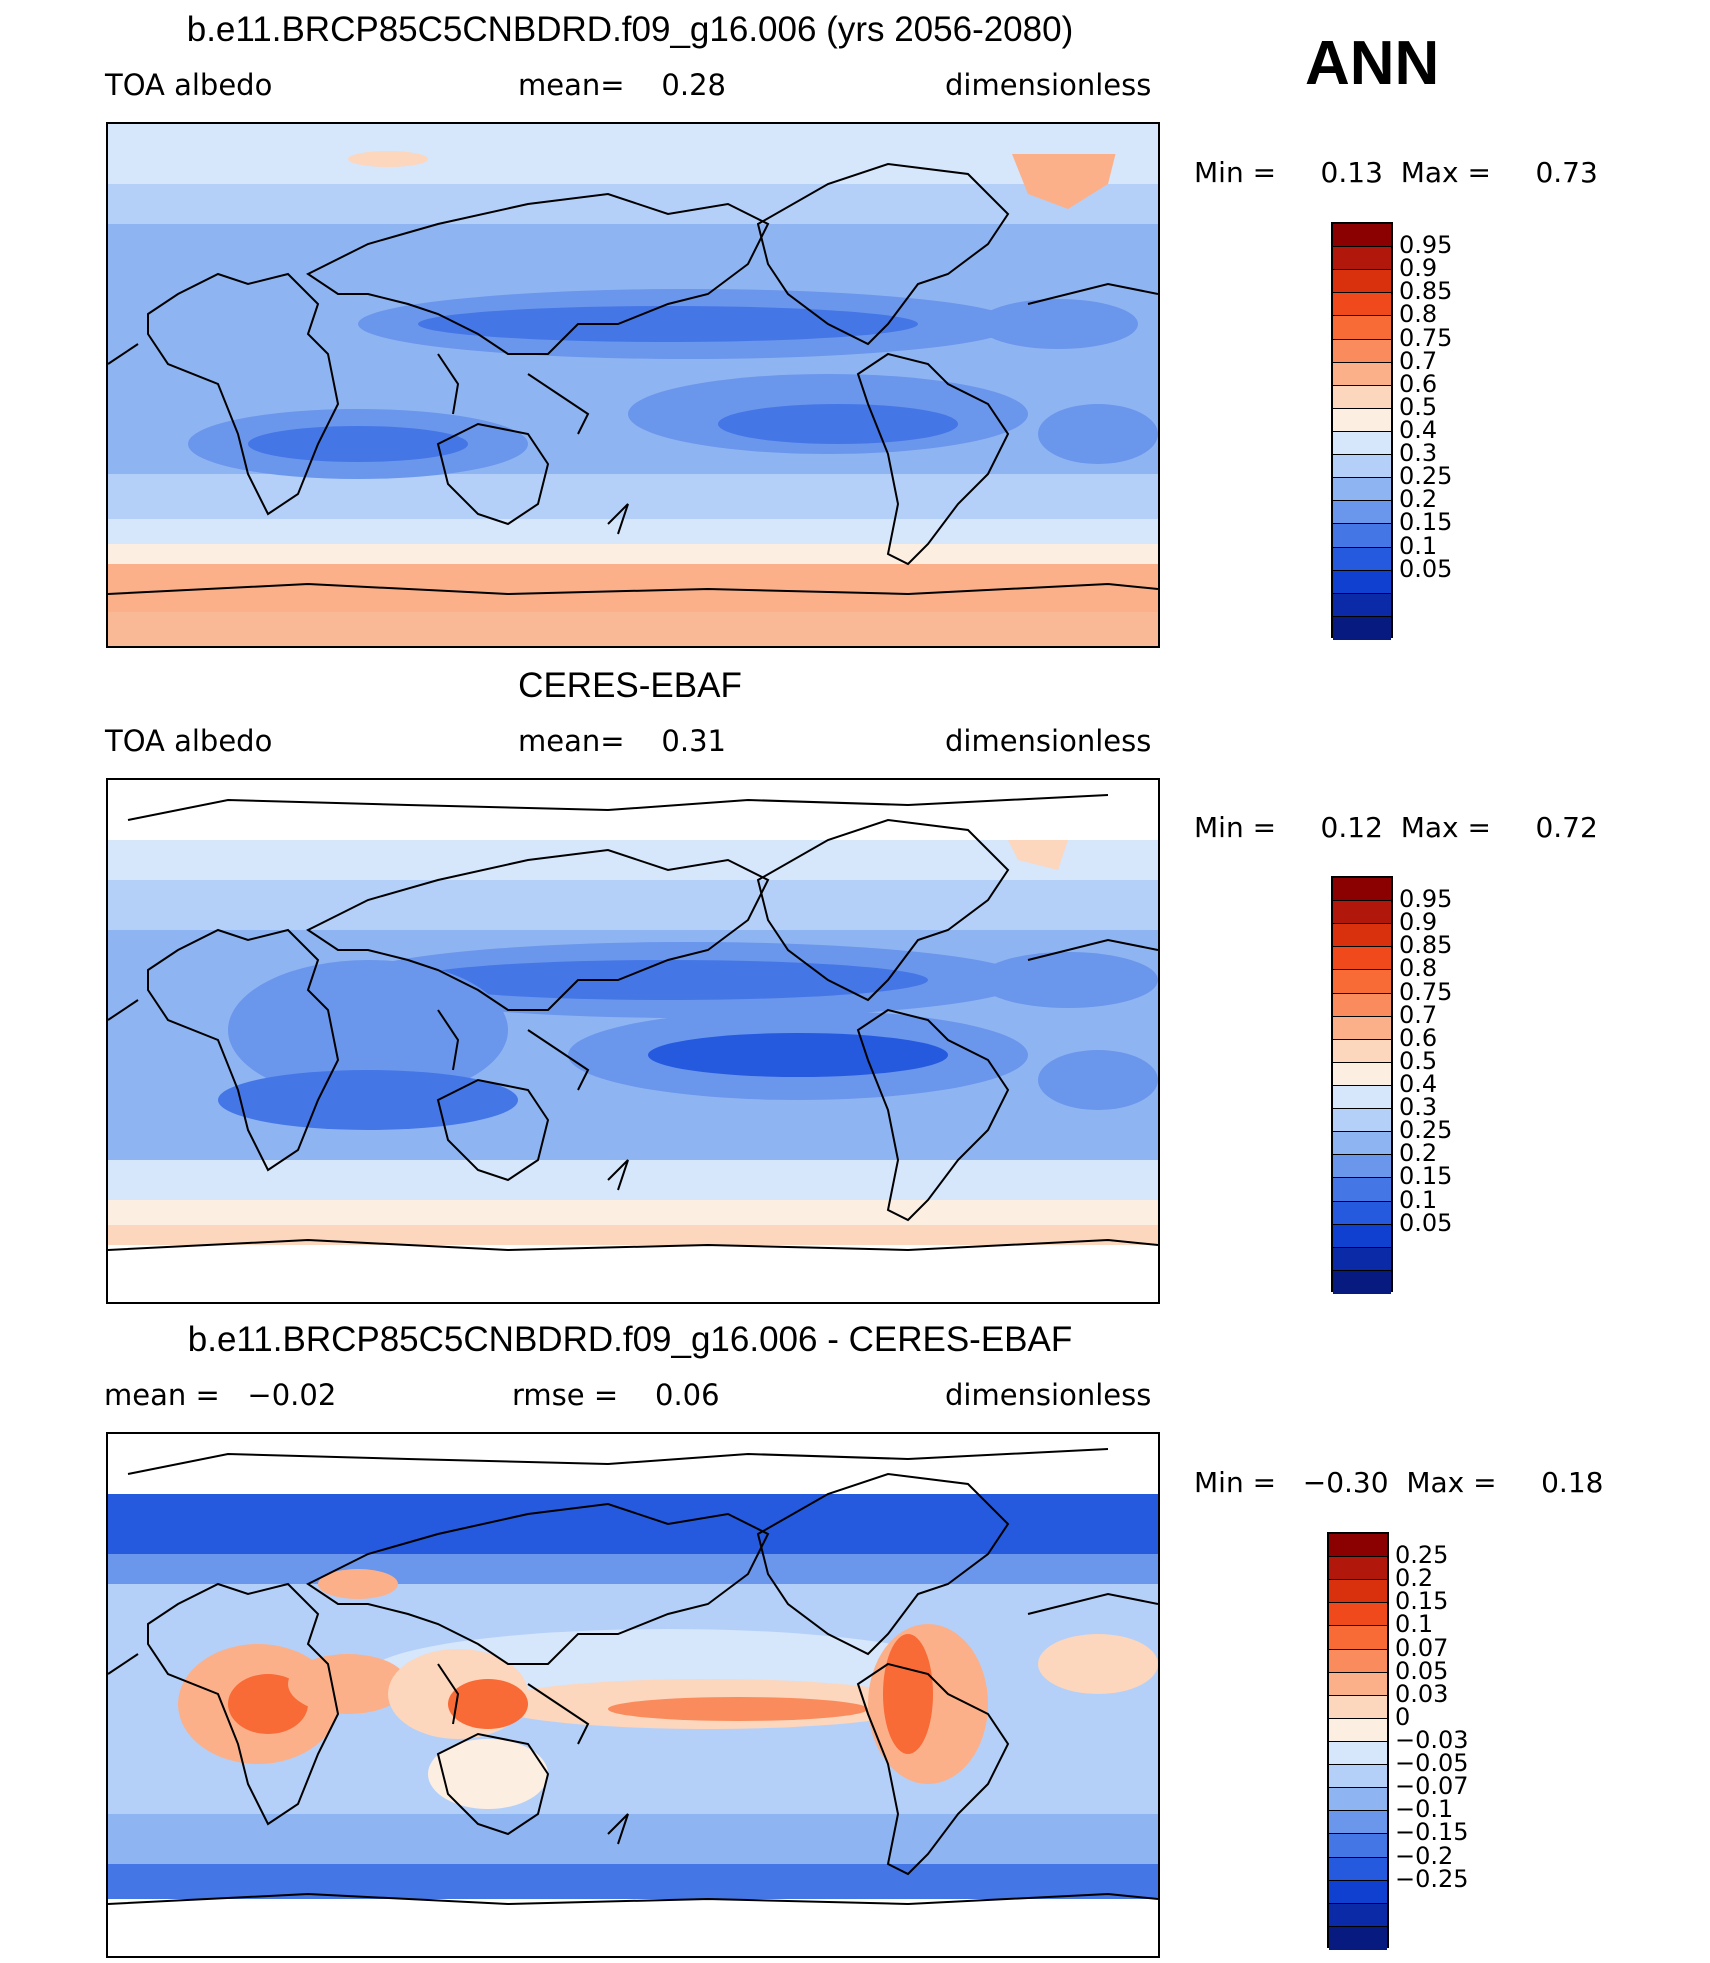 This screenshot has height=1963, width=1710. What do you see at coordinates (1418, 1107) in the screenshot?
I see `colorbar-label: 0.3` at bounding box center [1418, 1107].